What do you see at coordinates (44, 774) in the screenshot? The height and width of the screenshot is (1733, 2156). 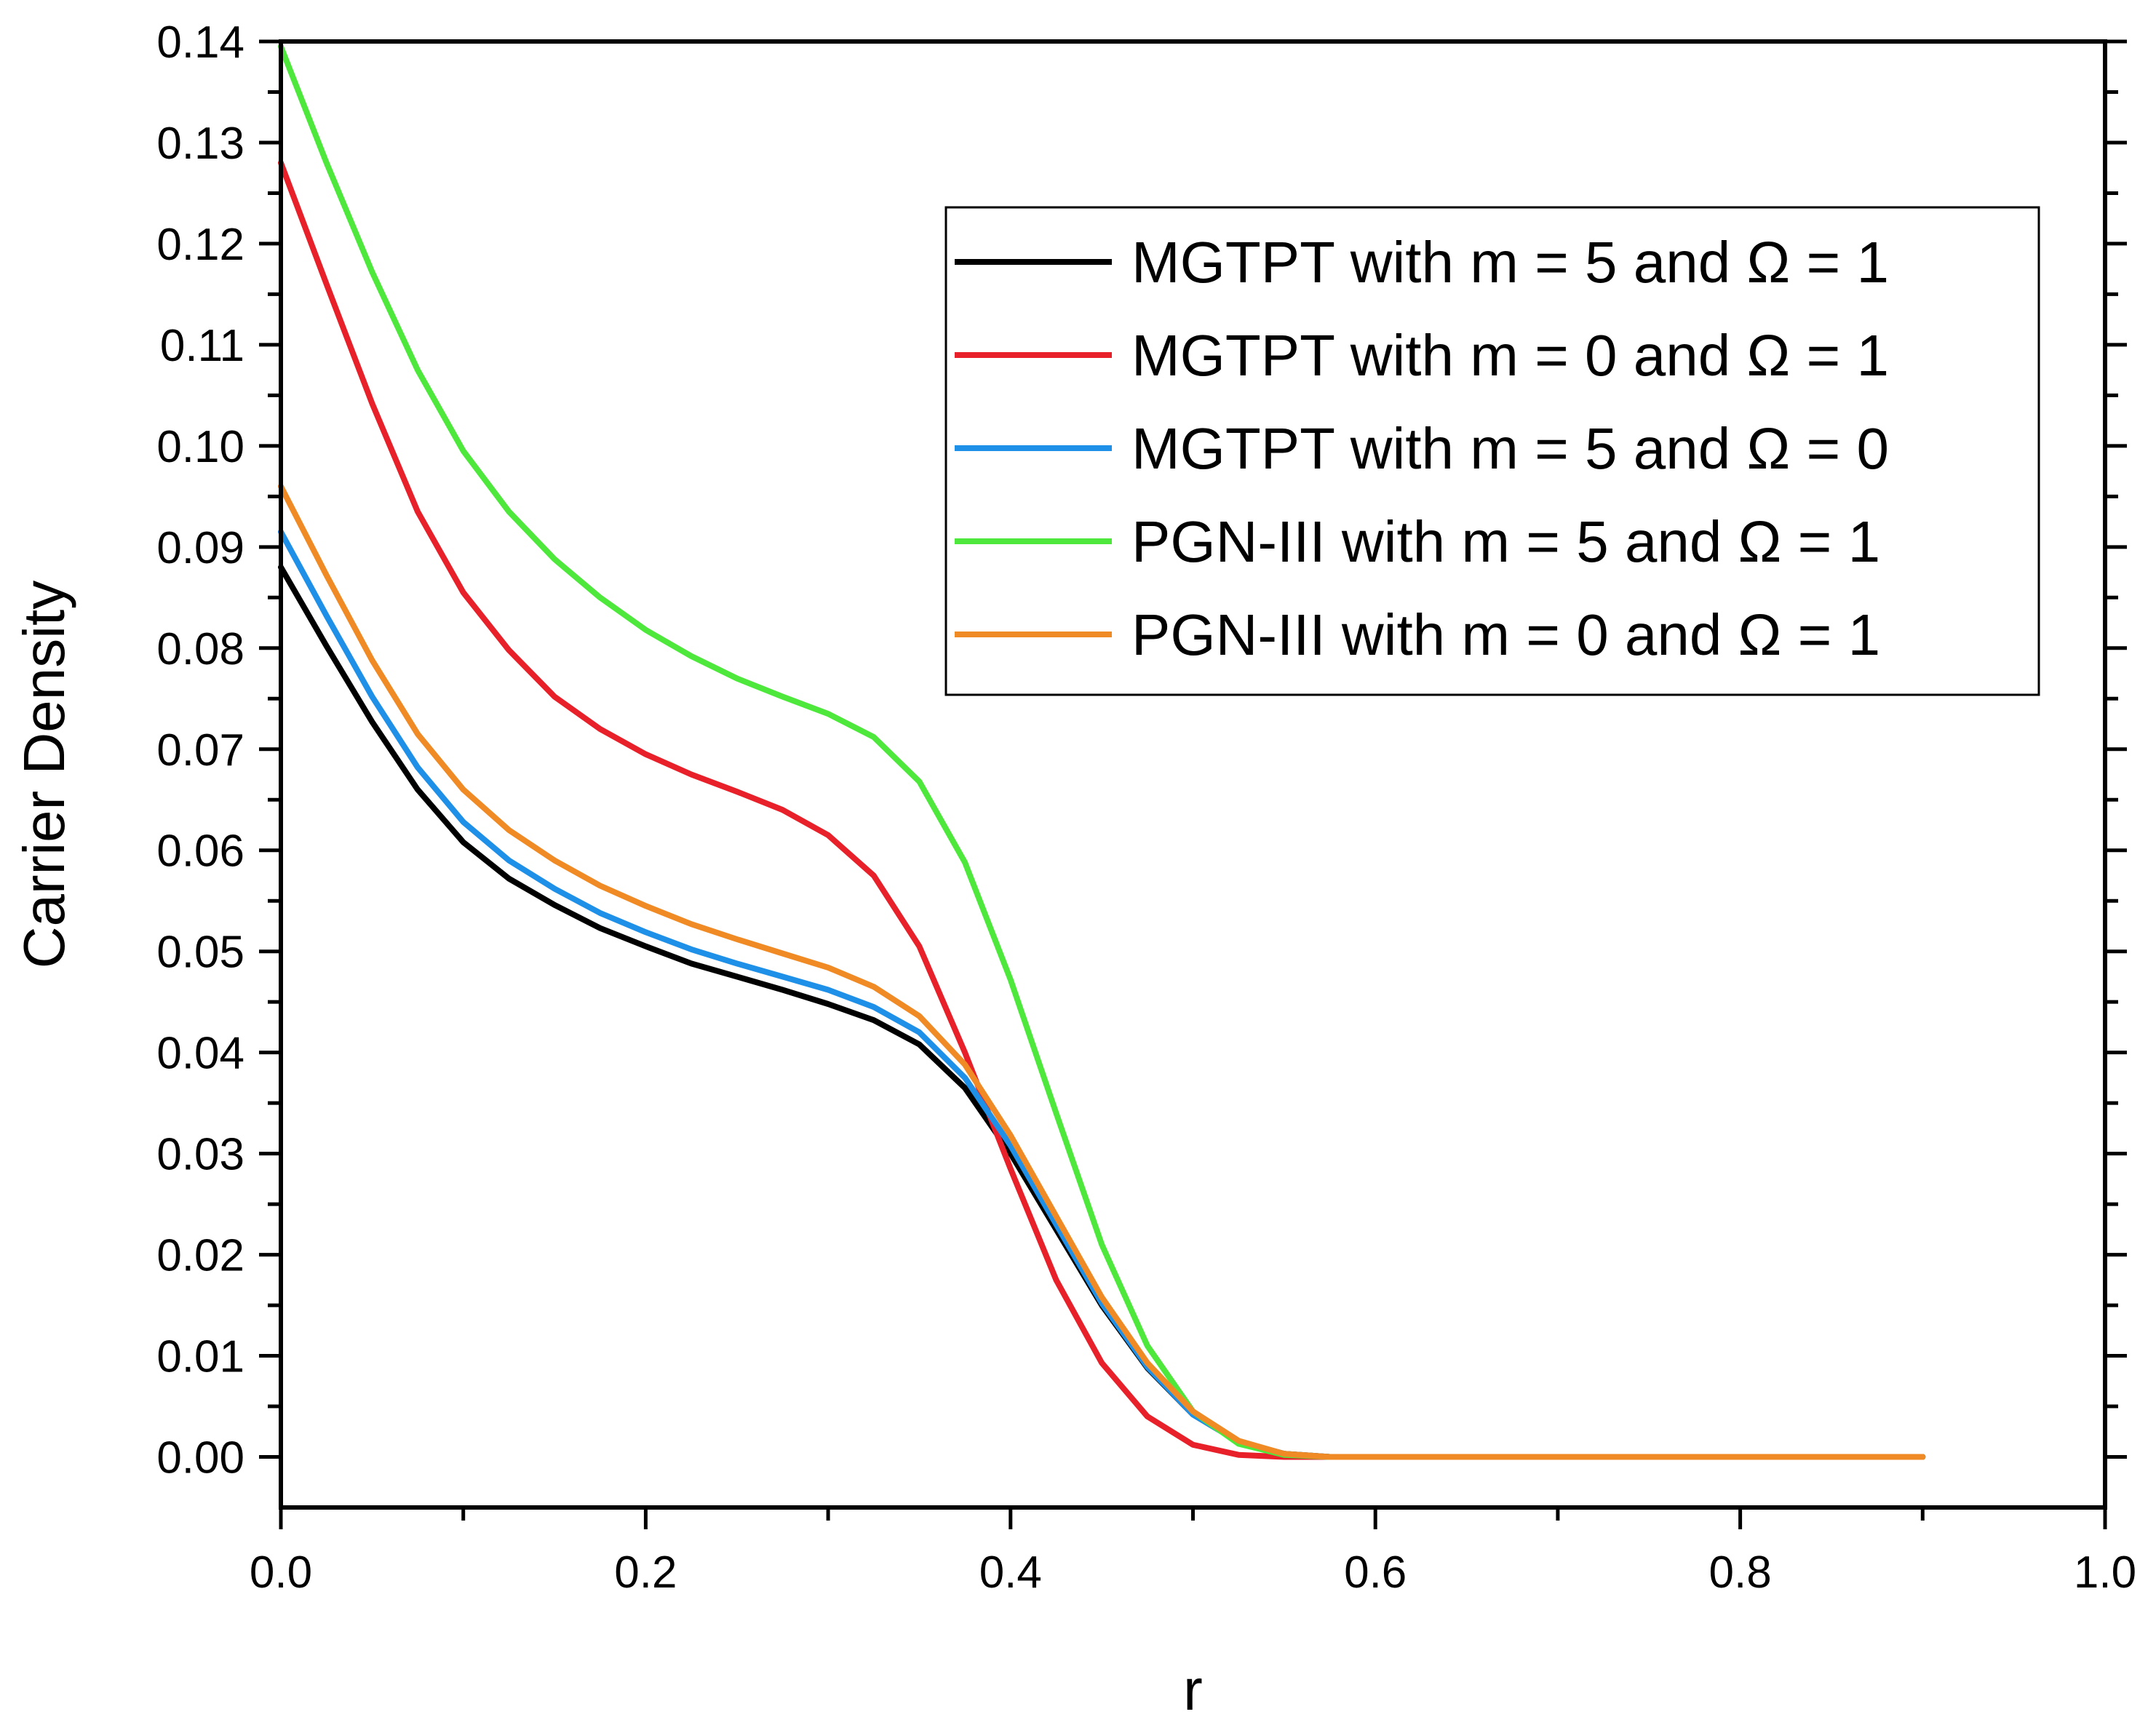 I see `y-axis-title: Carrier Density` at bounding box center [44, 774].